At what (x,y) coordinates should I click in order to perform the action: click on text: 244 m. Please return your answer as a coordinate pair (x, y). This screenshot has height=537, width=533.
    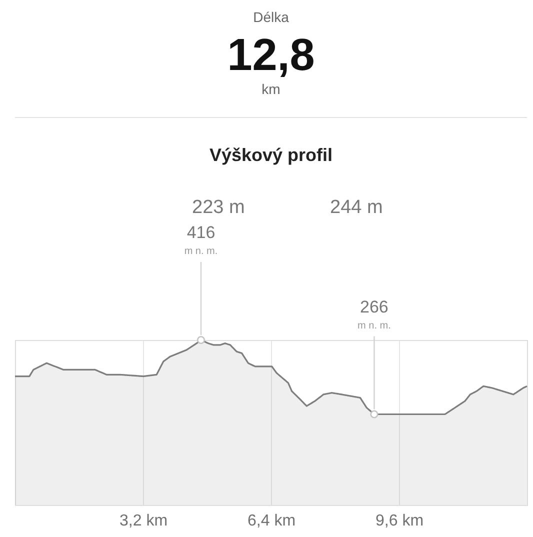
    Looking at the image, I should click on (356, 207).